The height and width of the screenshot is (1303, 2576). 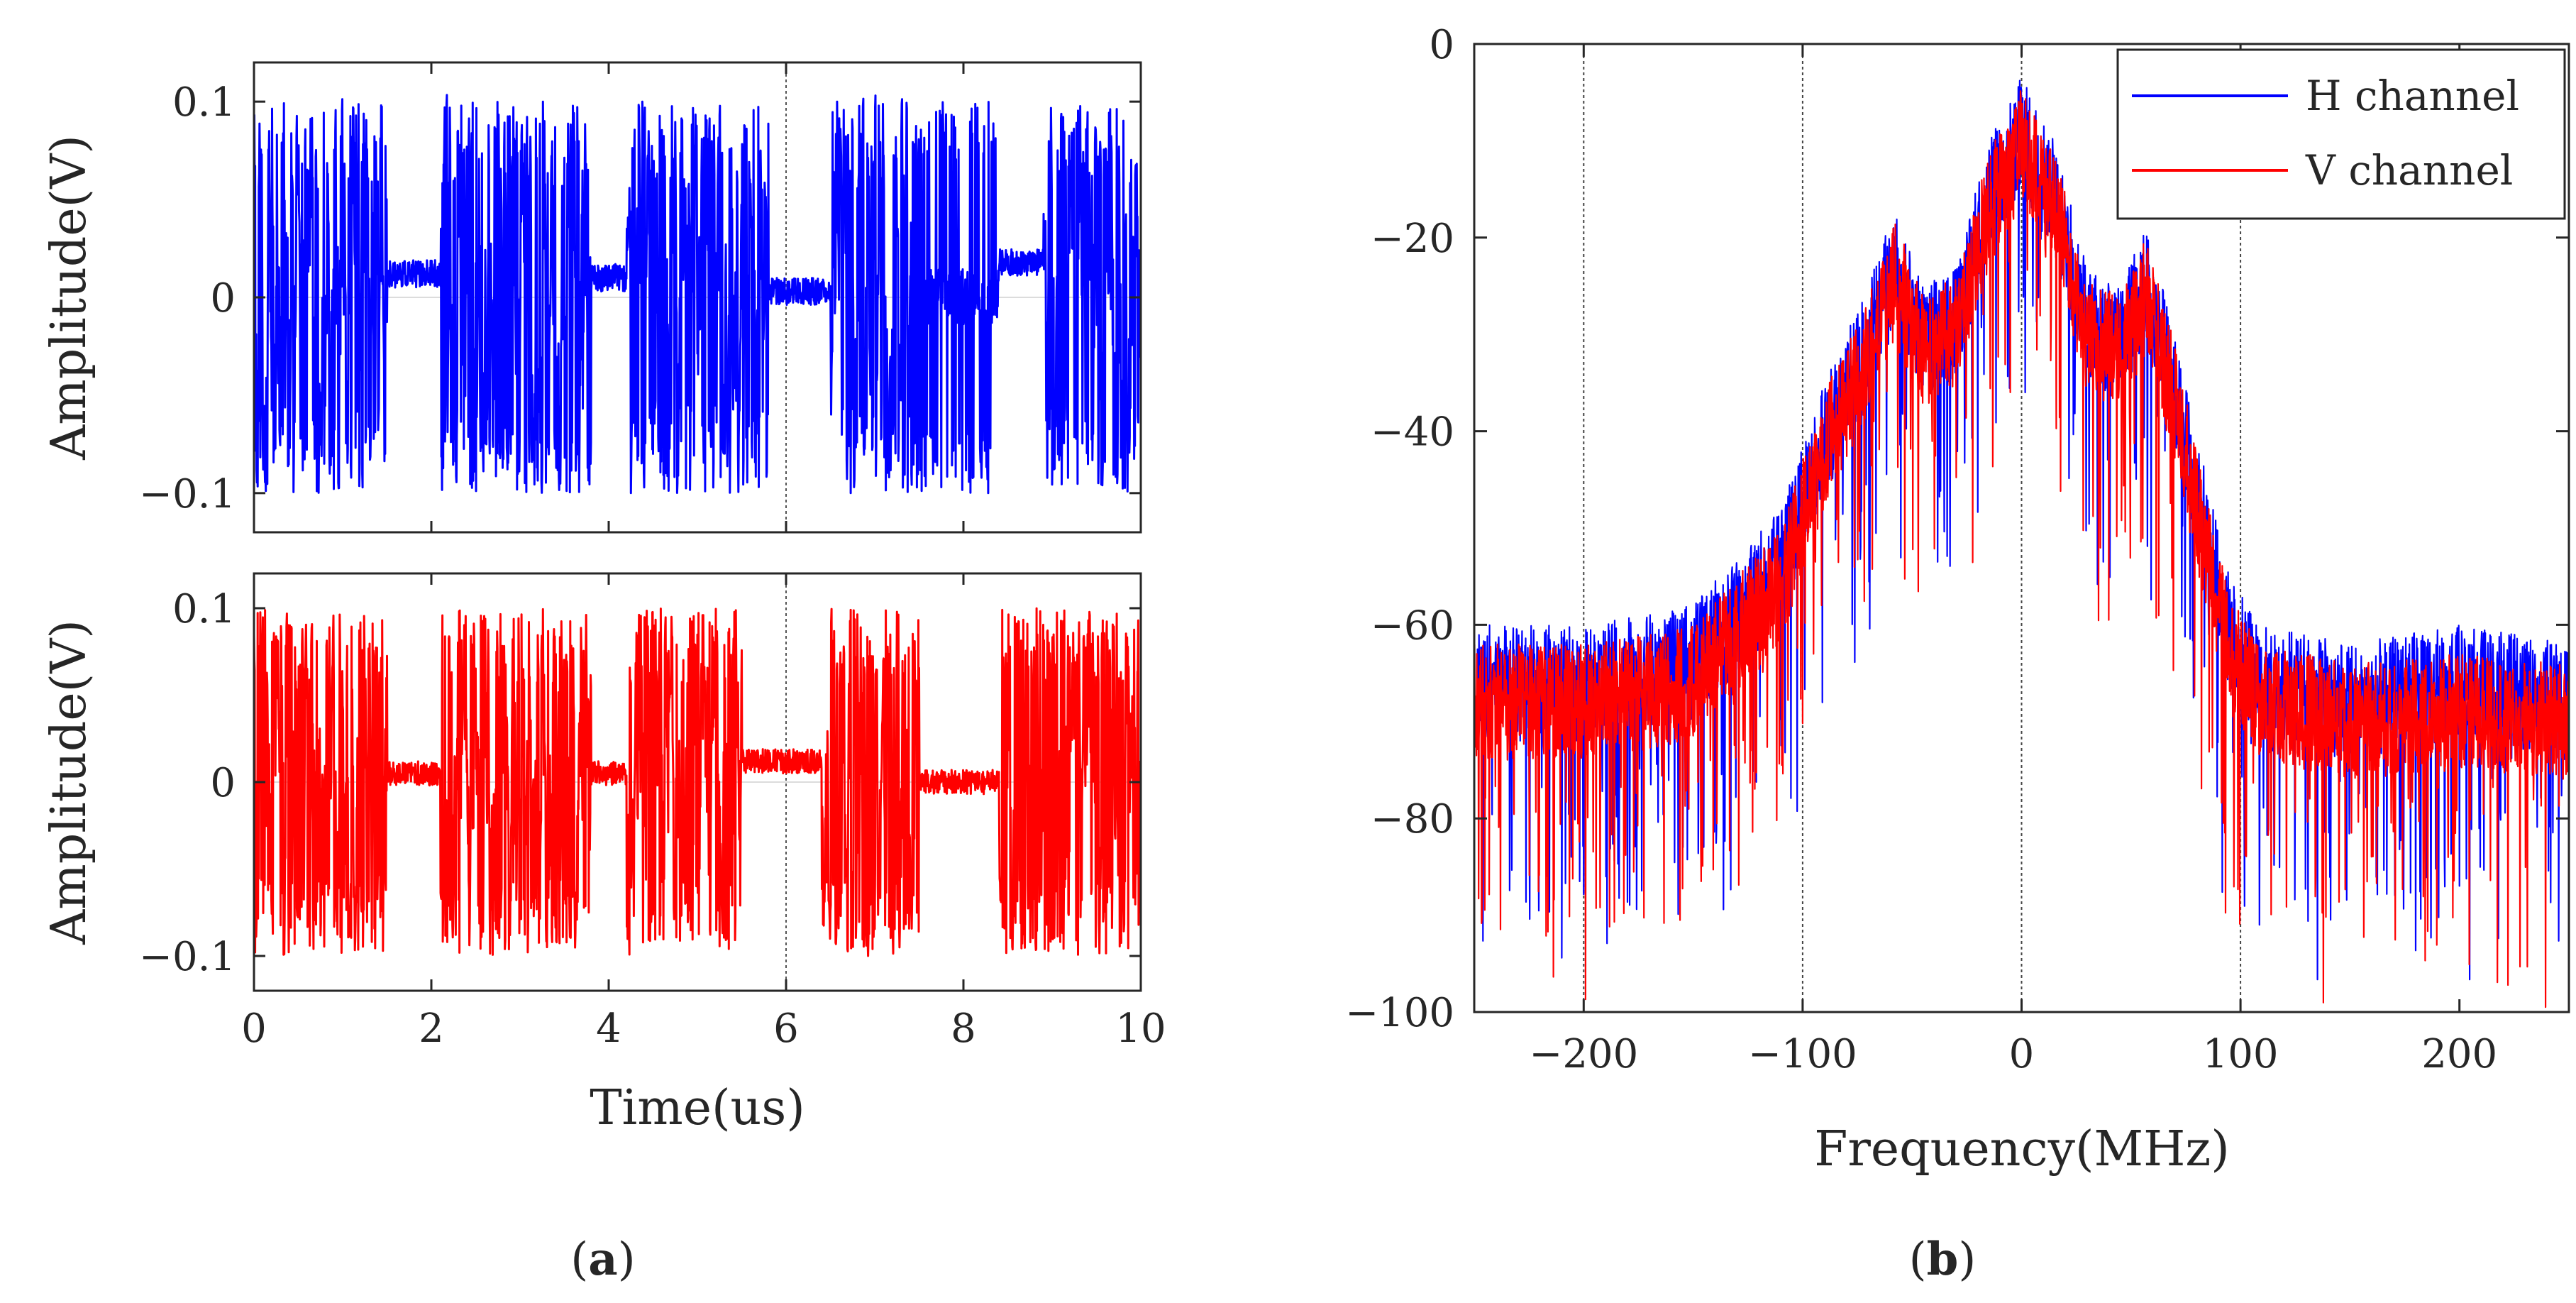 What do you see at coordinates (786, 1029) in the screenshot?
I see `a-bot-xtick-label: 6` at bounding box center [786, 1029].